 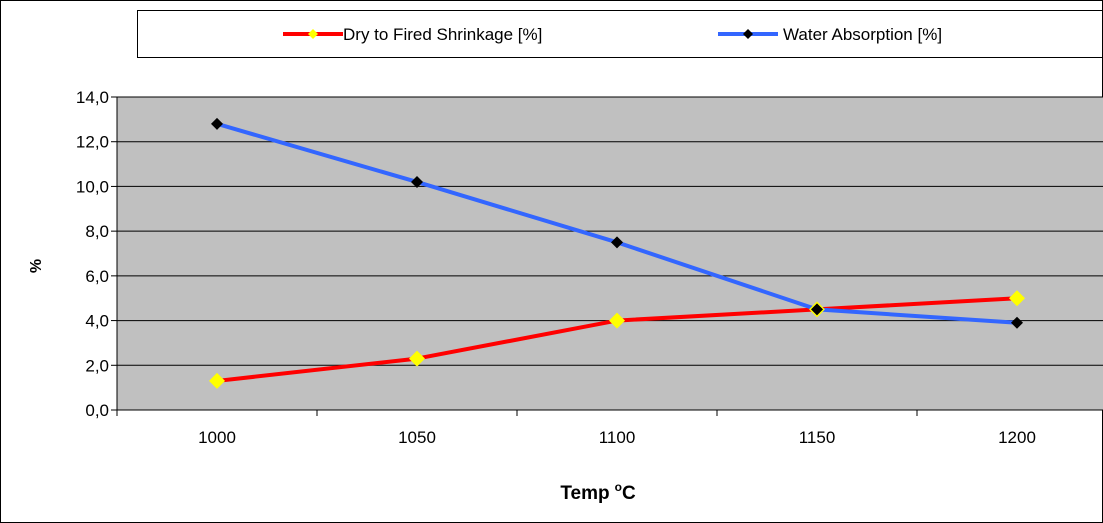 I want to click on y-tick-label: 2,0, so click(x=97, y=365).